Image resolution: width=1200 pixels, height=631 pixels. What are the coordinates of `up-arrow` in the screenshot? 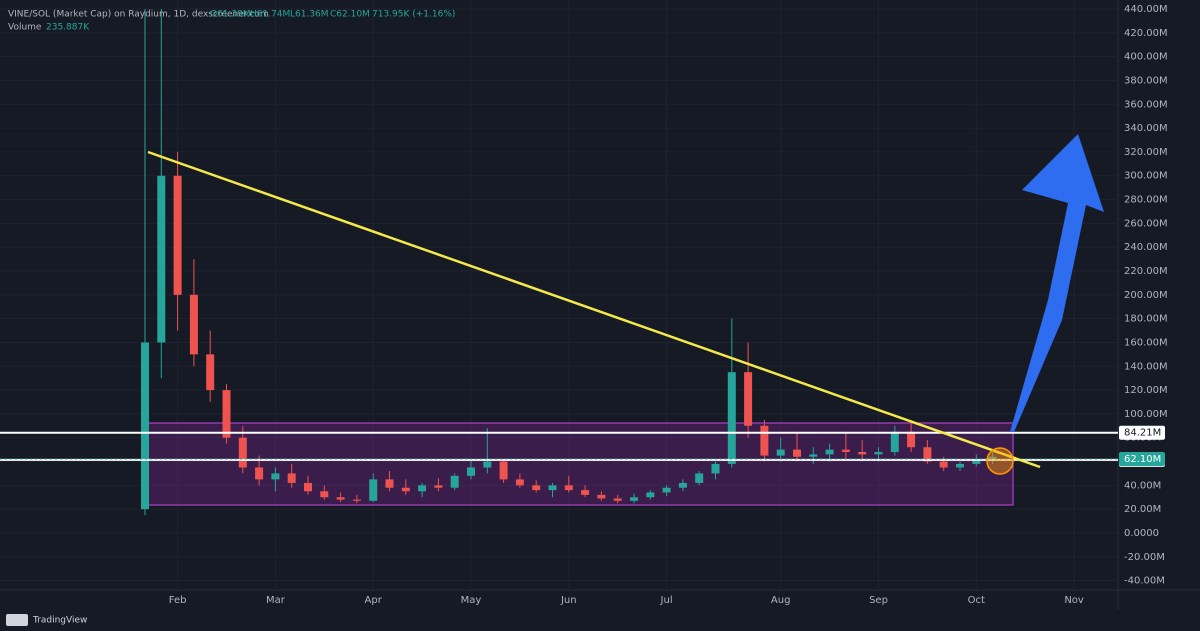 It's located at (1057, 283).